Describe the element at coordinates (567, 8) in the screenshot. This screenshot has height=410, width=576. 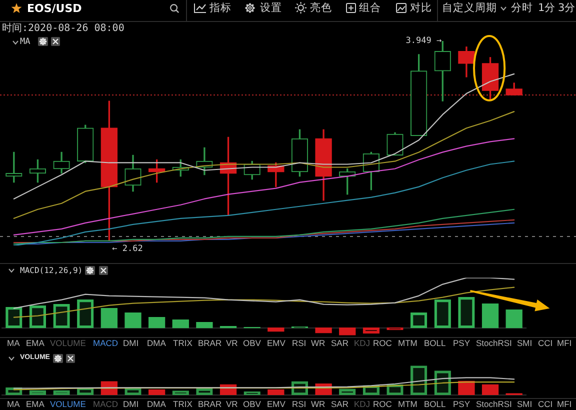
I see `text: 3分` at that location.